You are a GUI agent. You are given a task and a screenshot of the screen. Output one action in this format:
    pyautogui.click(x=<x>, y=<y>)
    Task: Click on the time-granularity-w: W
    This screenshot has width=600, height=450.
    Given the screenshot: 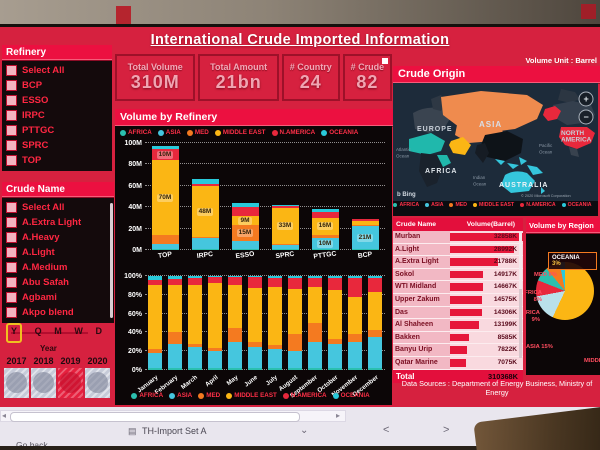 What is the action you would take?
    pyautogui.click(x=78, y=331)
    